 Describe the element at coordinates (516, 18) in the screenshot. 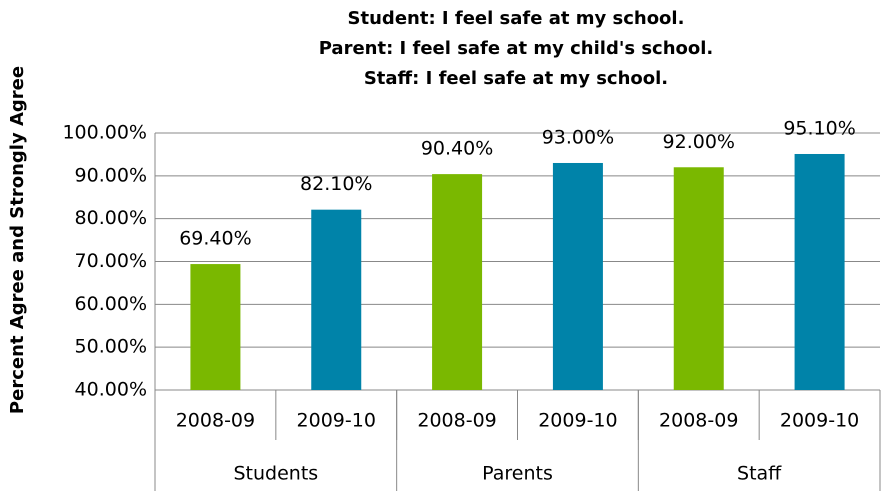

I see `chart-title: Student: I feel safe at my school.` at that location.